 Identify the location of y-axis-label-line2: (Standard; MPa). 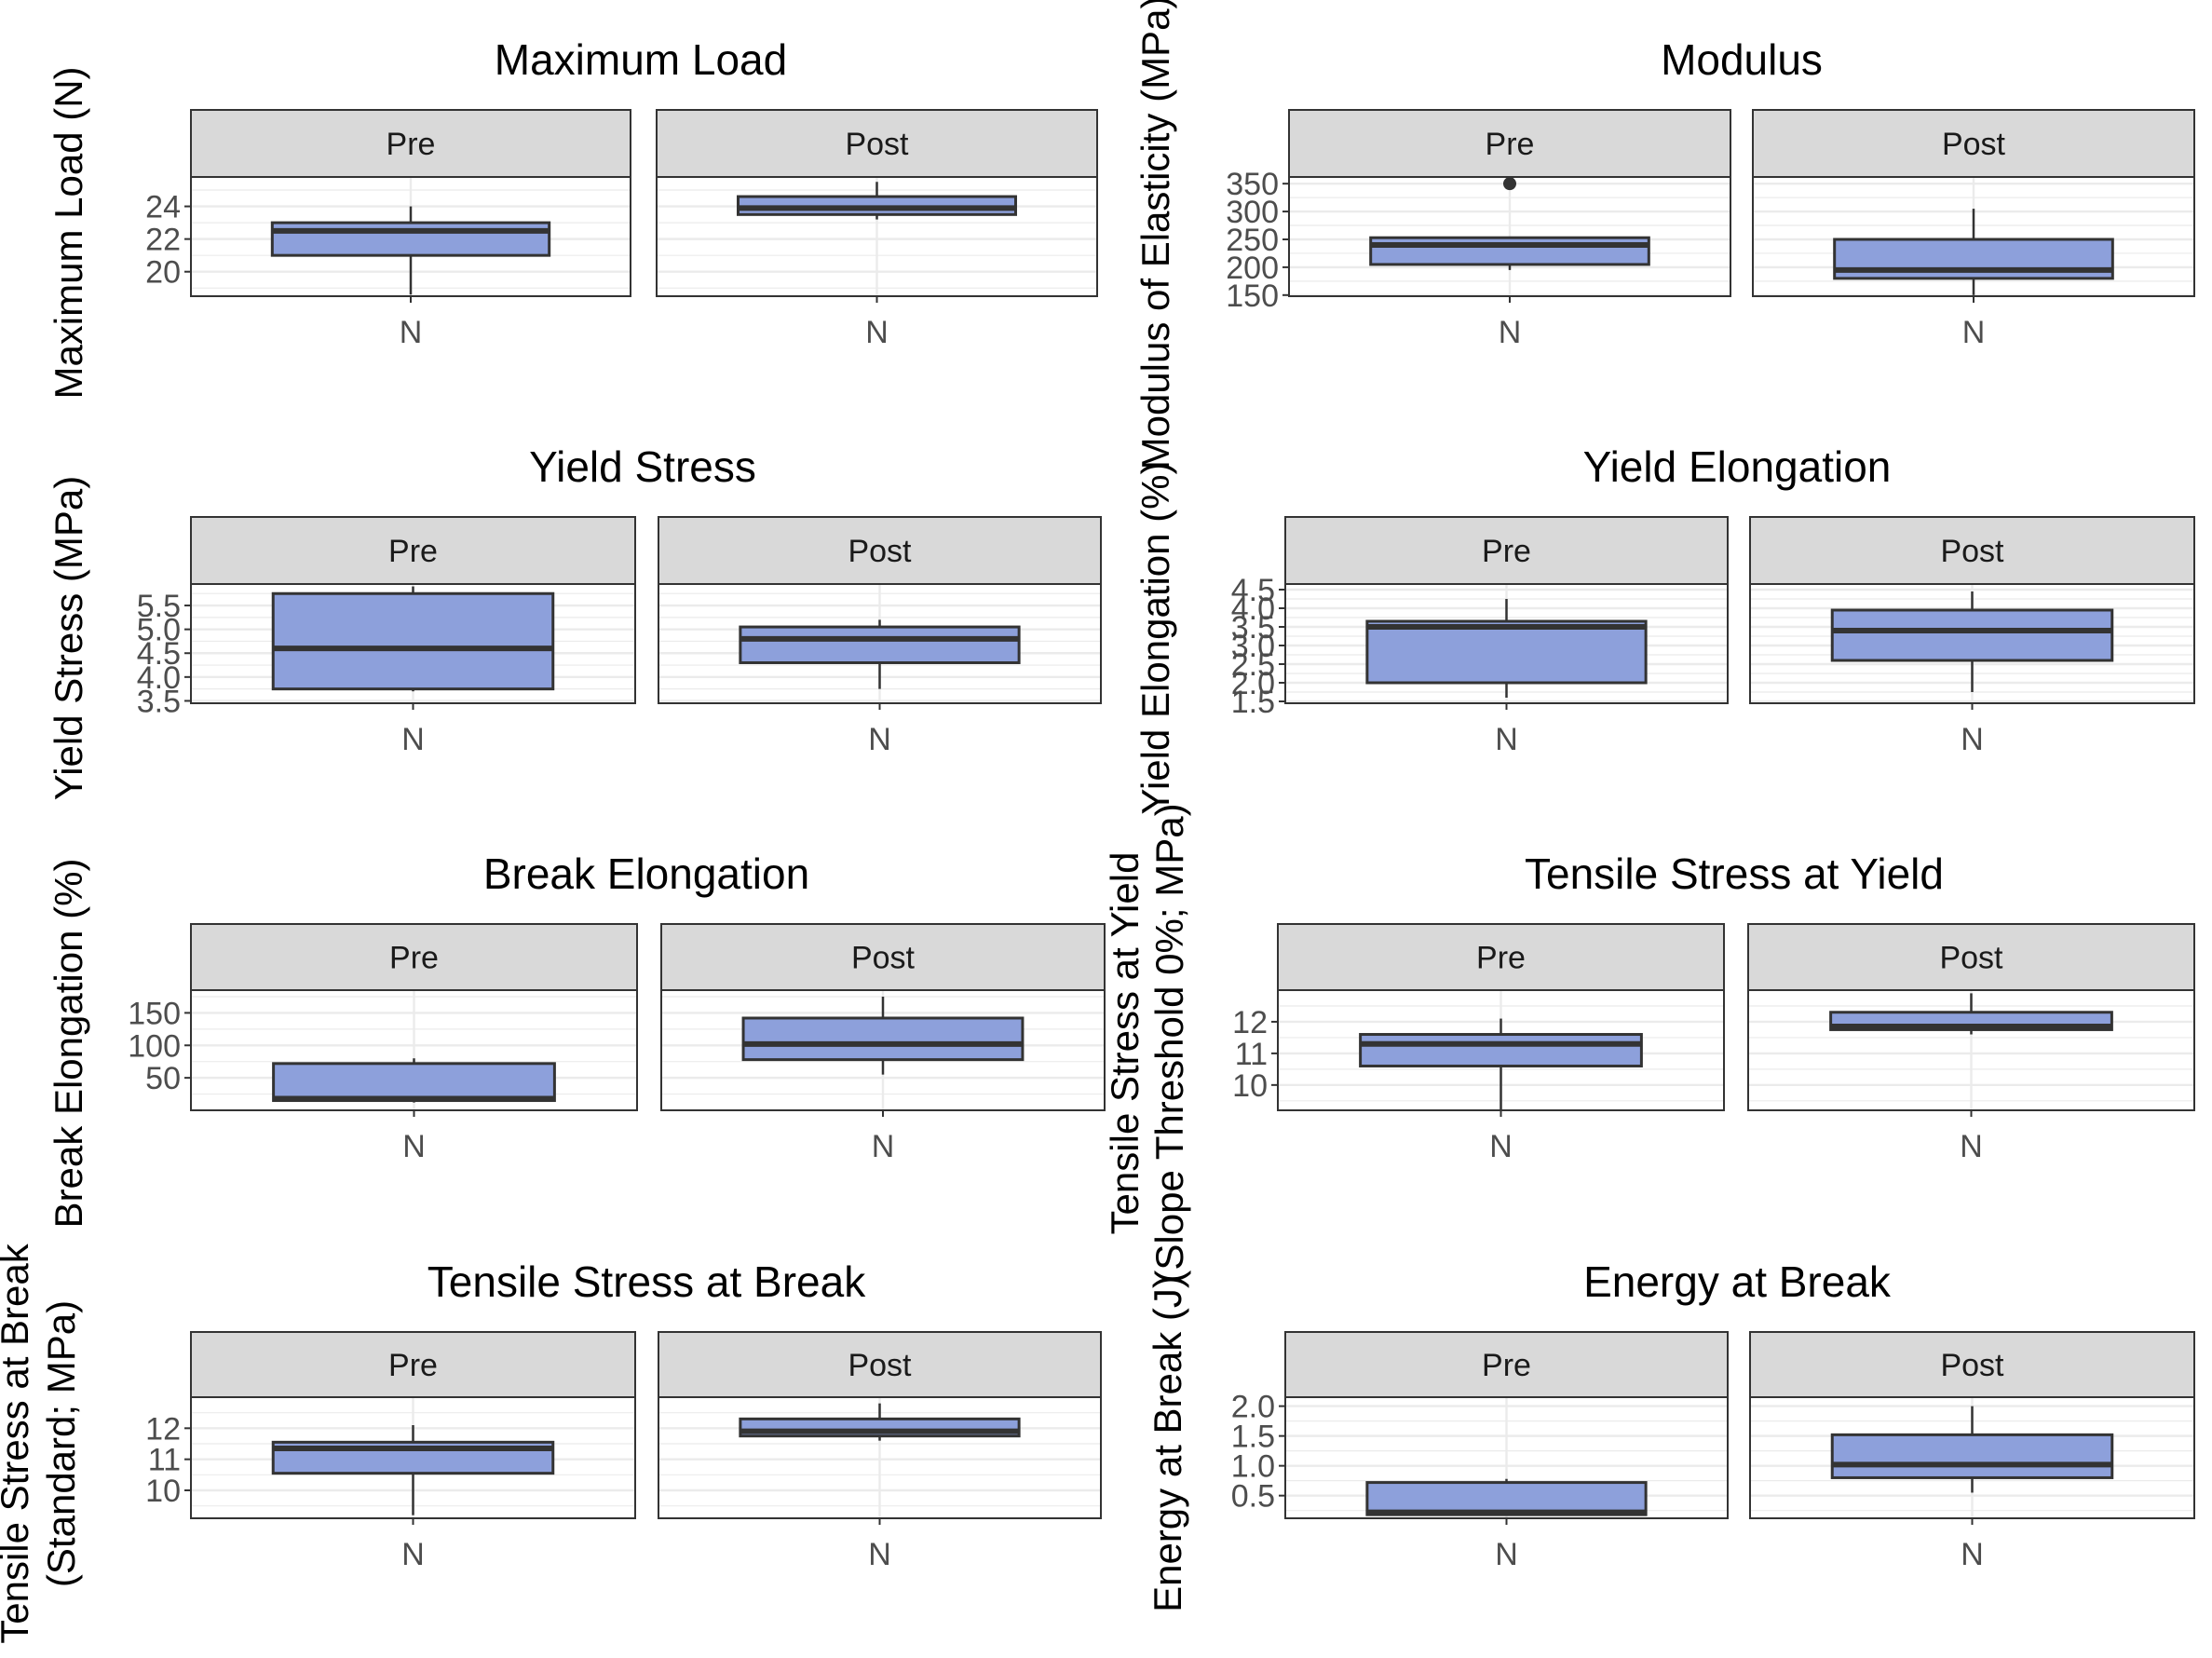
(61, 1443).